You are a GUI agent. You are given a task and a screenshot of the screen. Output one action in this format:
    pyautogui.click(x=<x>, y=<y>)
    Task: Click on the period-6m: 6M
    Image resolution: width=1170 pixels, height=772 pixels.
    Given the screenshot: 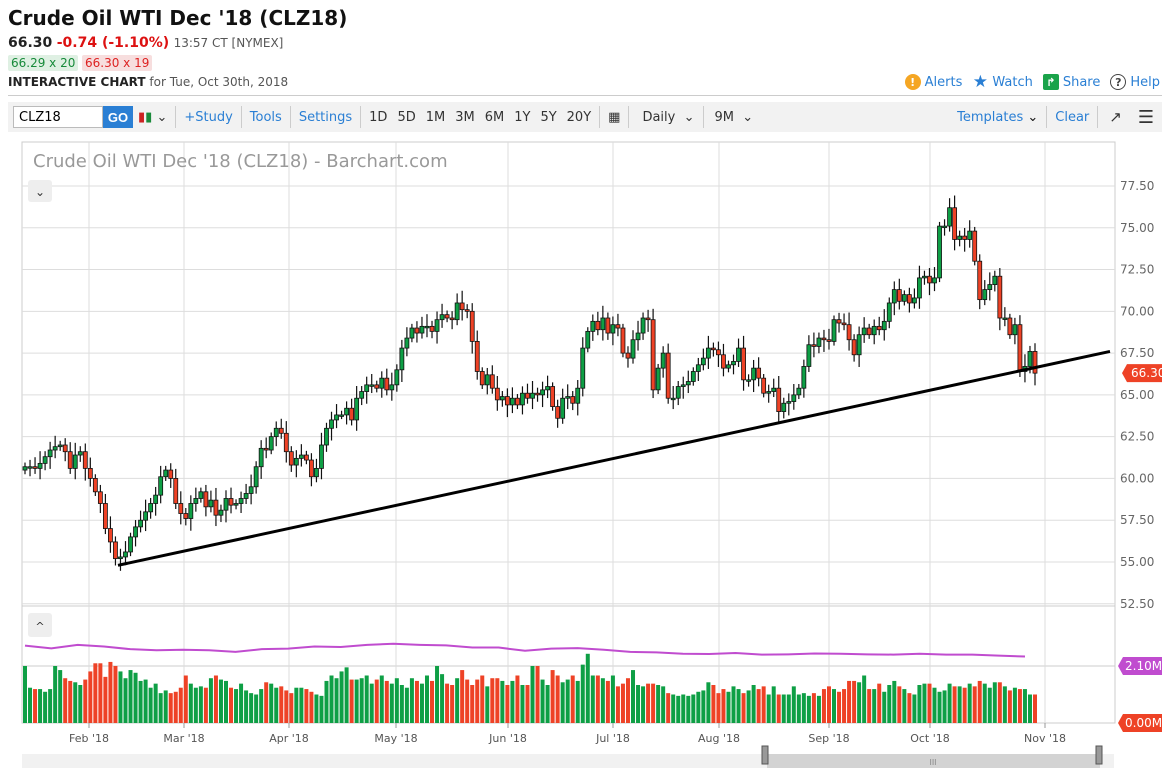 What is the action you would take?
    pyautogui.click(x=494, y=117)
    